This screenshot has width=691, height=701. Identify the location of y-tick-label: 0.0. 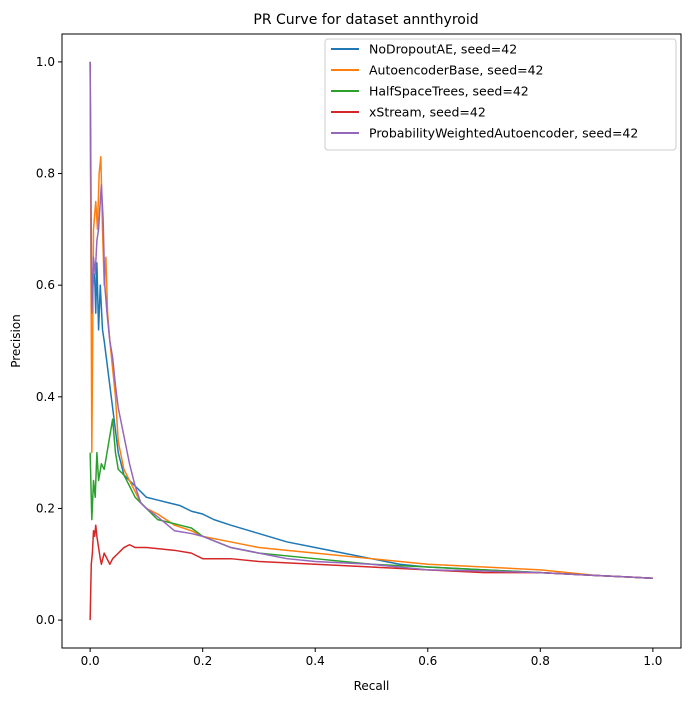
(45, 620).